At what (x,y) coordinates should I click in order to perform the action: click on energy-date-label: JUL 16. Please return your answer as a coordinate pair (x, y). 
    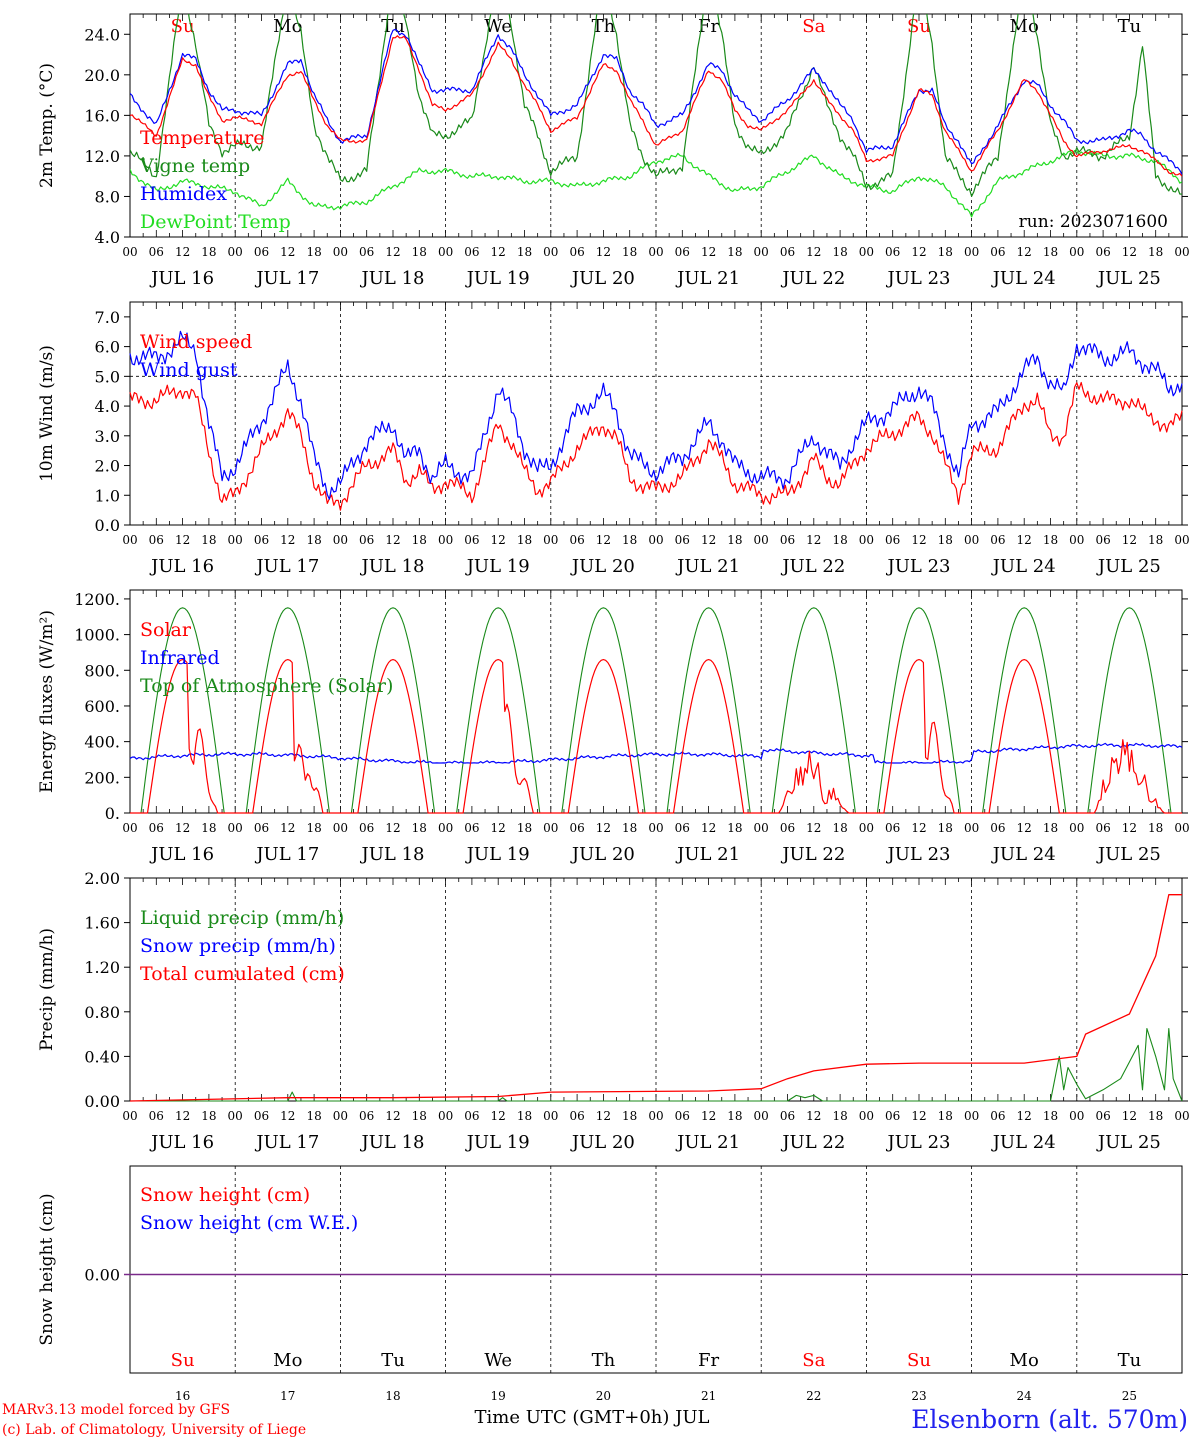
    Looking at the image, I should click on (181, 854).